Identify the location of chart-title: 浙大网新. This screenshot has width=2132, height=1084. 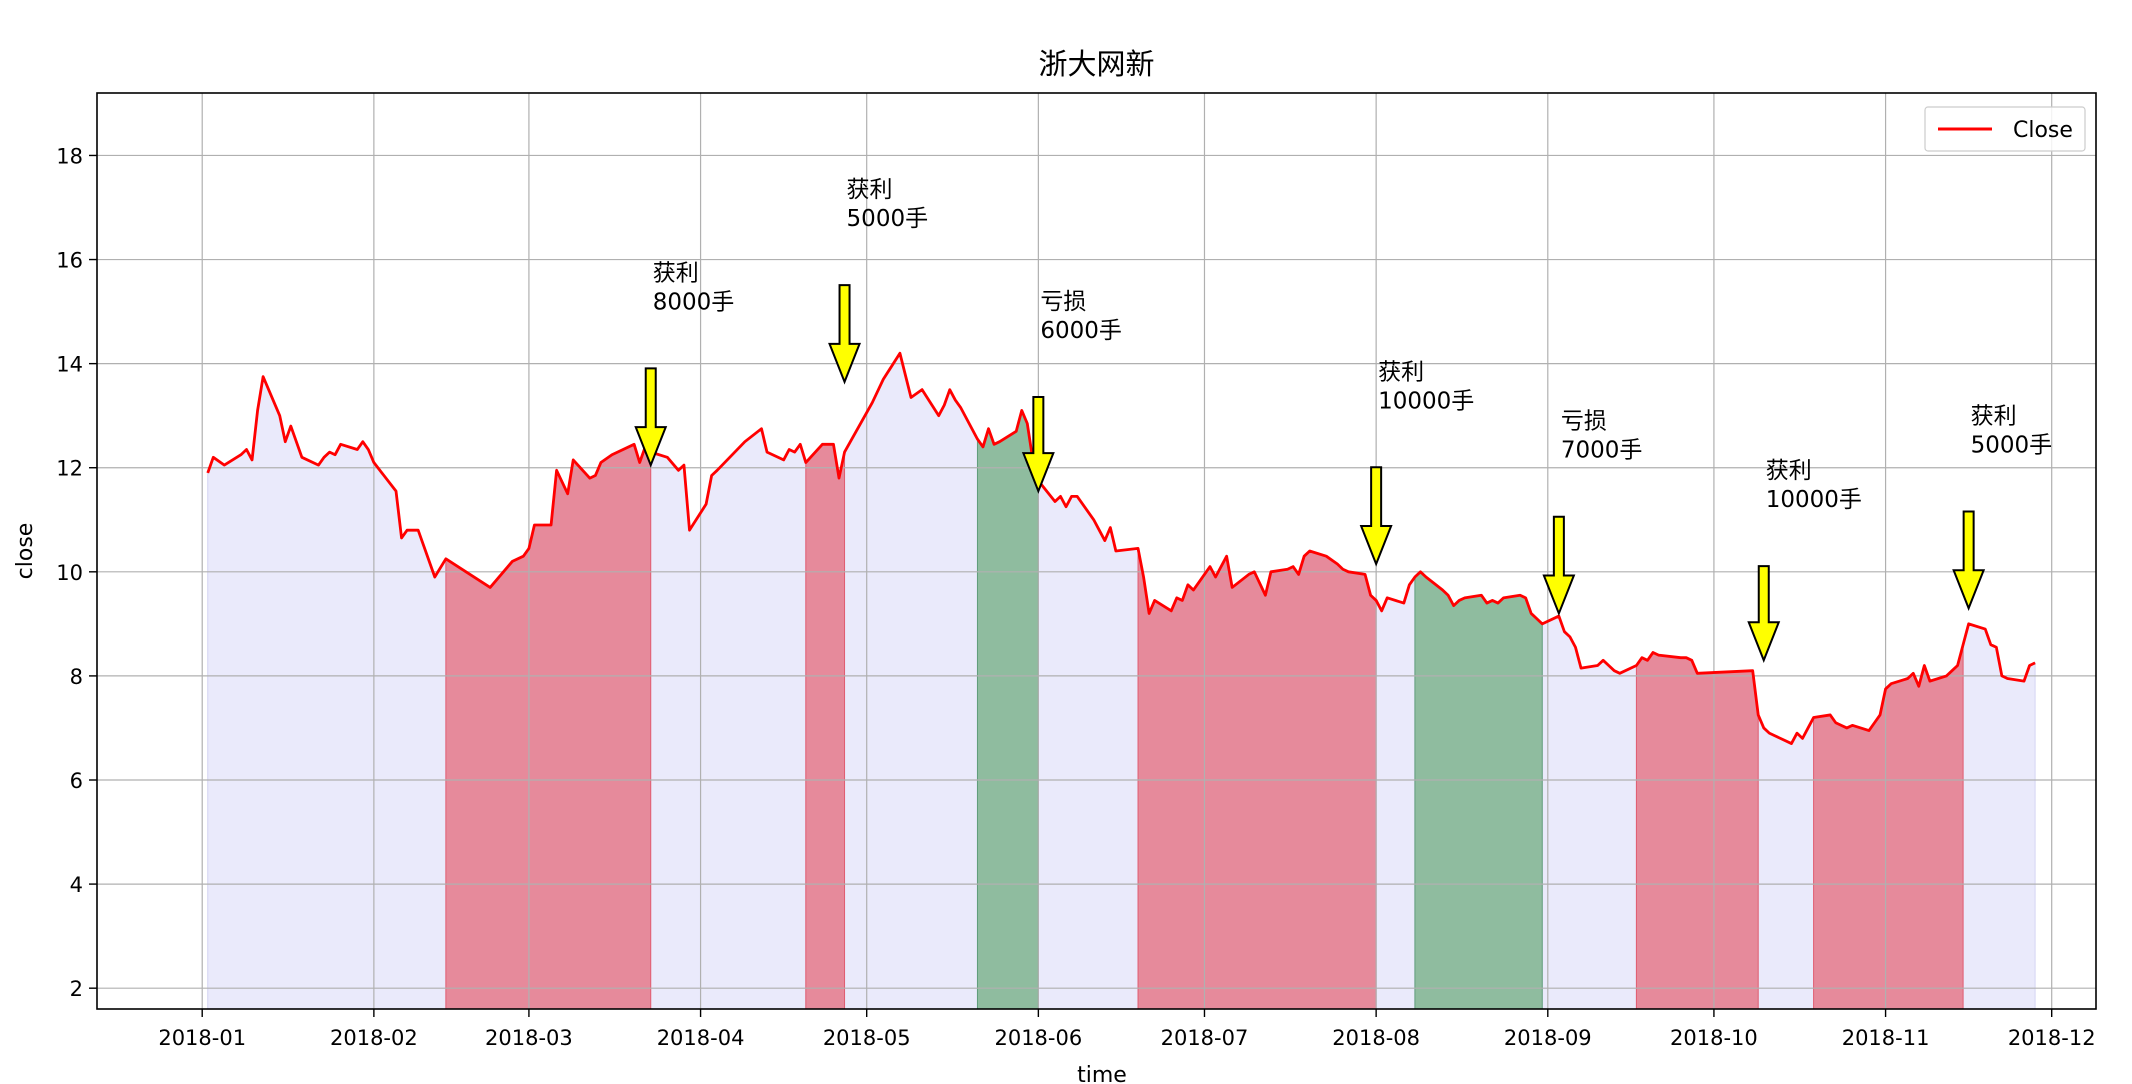
(1096, 64).